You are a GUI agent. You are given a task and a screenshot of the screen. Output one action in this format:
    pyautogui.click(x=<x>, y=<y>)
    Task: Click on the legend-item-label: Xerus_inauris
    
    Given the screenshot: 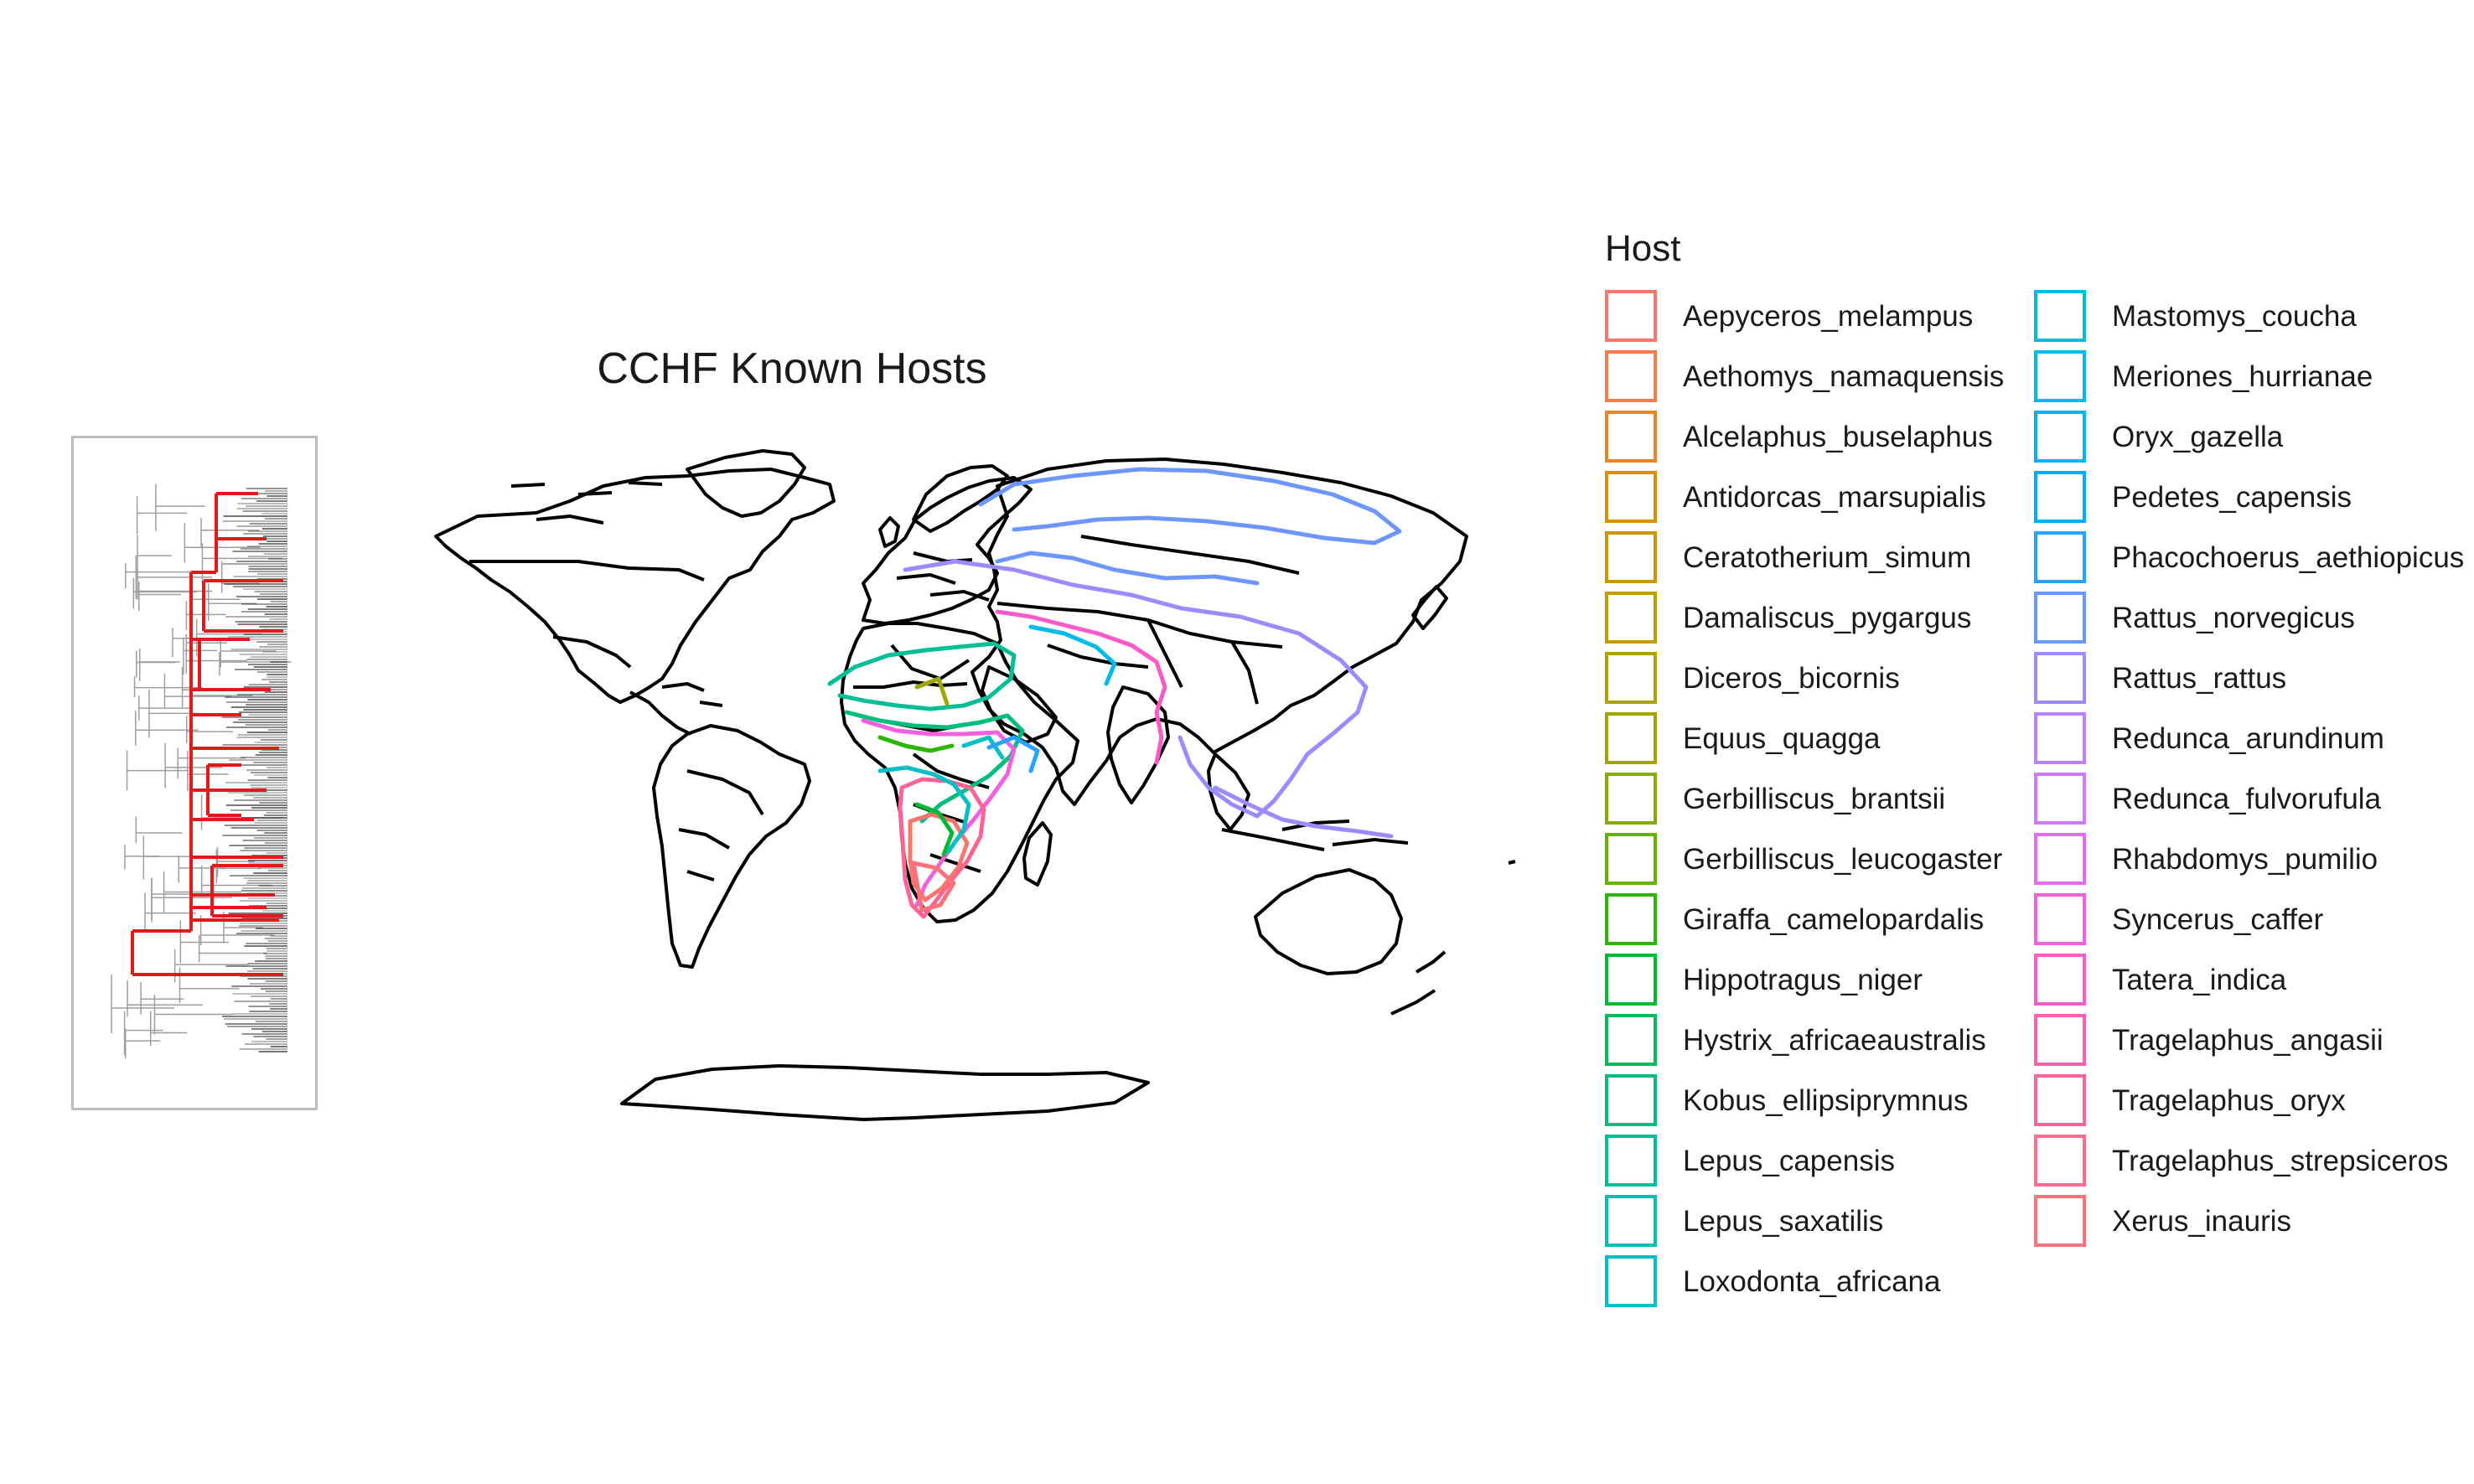 What is the action you would take?
    pyautogui.click(x=2201, y=1221)
    